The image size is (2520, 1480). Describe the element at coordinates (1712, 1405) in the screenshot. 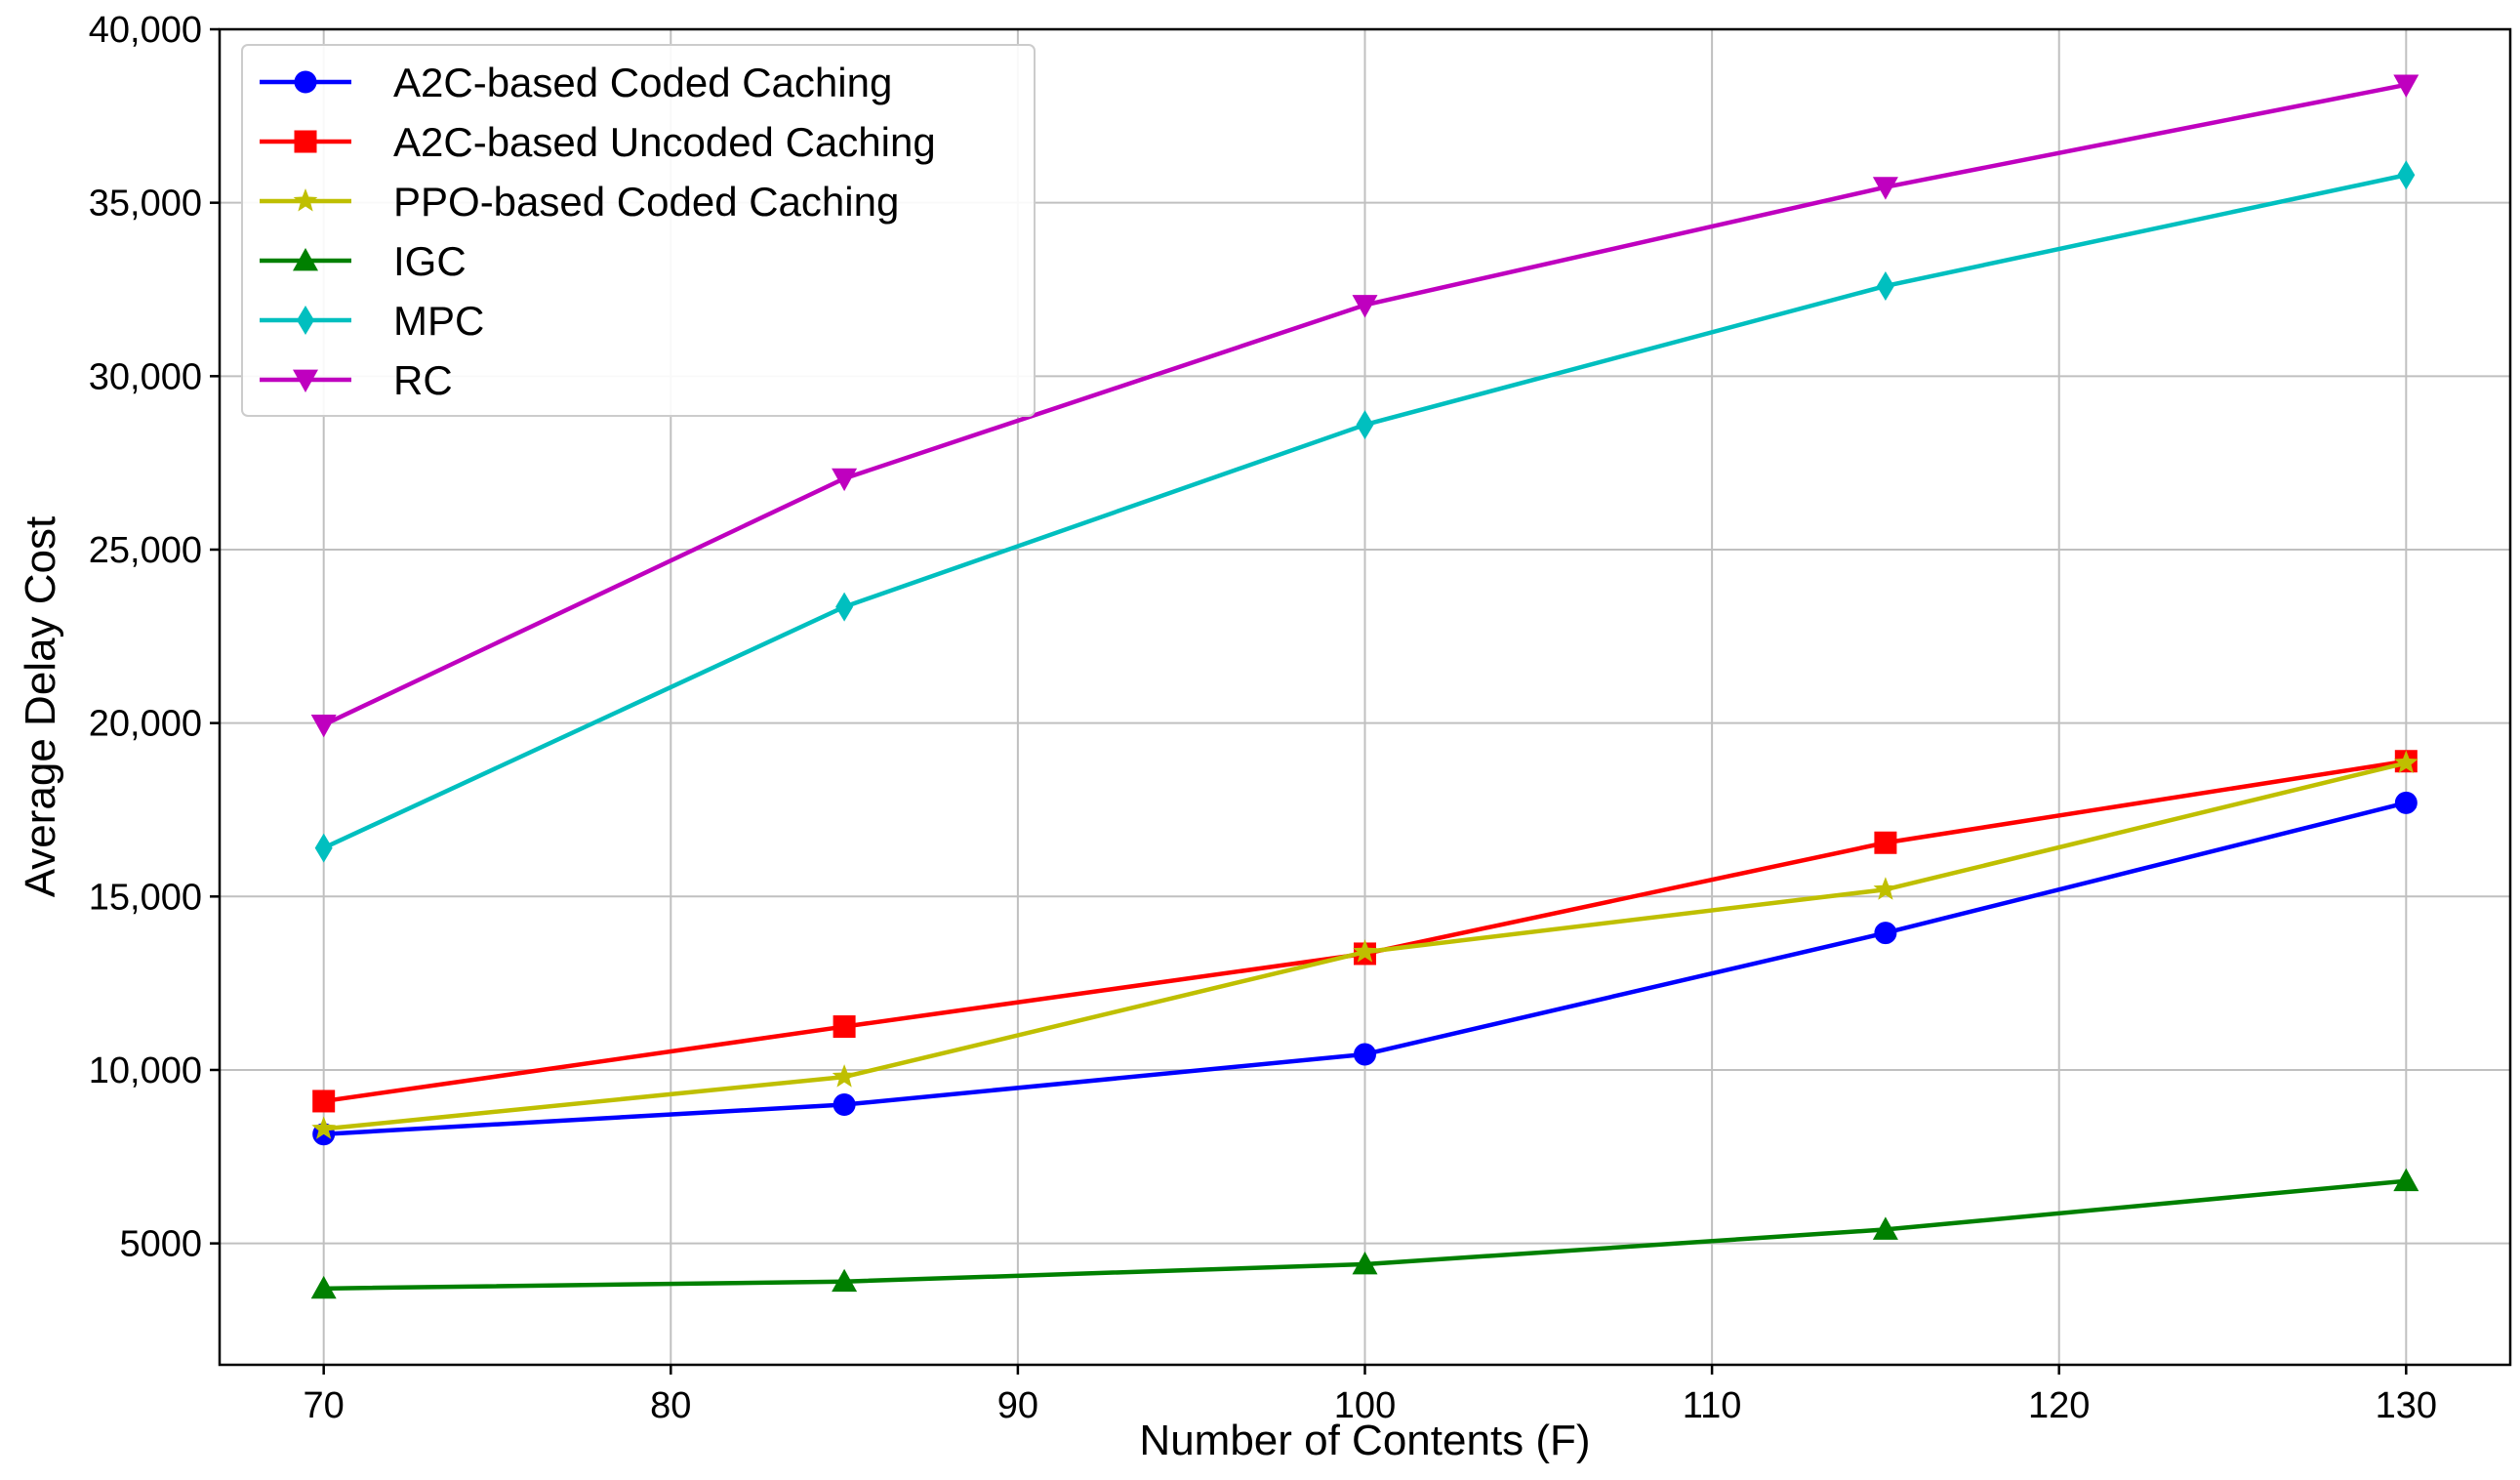

I see `x-tick-label: 110` at that location.